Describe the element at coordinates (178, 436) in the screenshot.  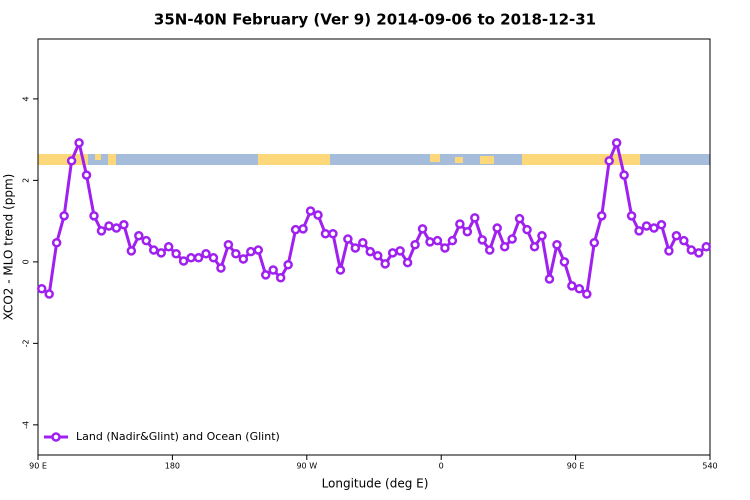
I see `legend-label: Land (Nadir&Glint) and Ocean (Glint)` at that location.